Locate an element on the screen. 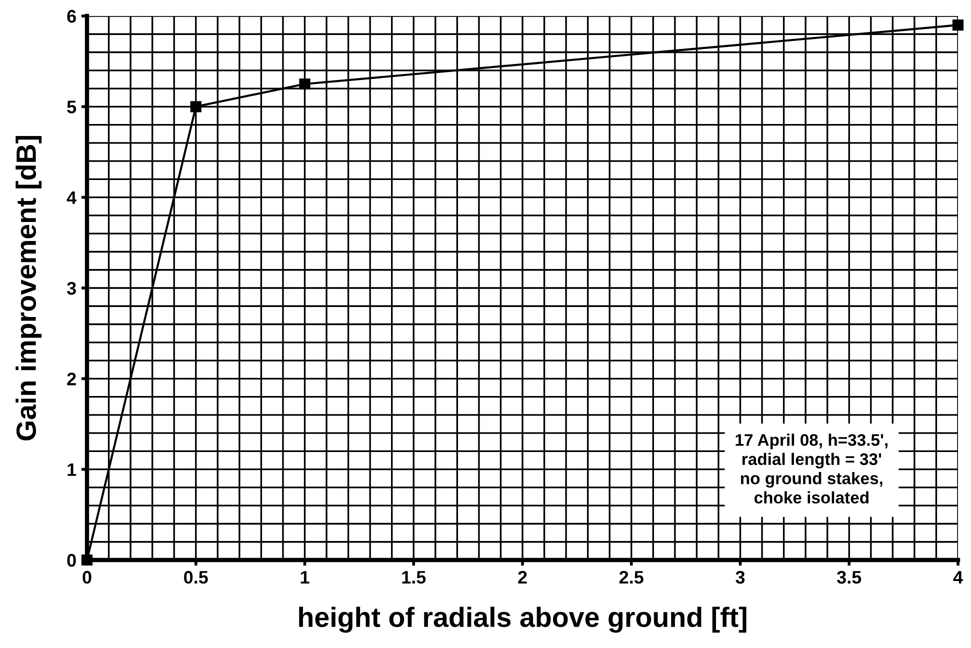  x-axis-title: height of radials above ground [ft] is located at coordinates (522, 619).